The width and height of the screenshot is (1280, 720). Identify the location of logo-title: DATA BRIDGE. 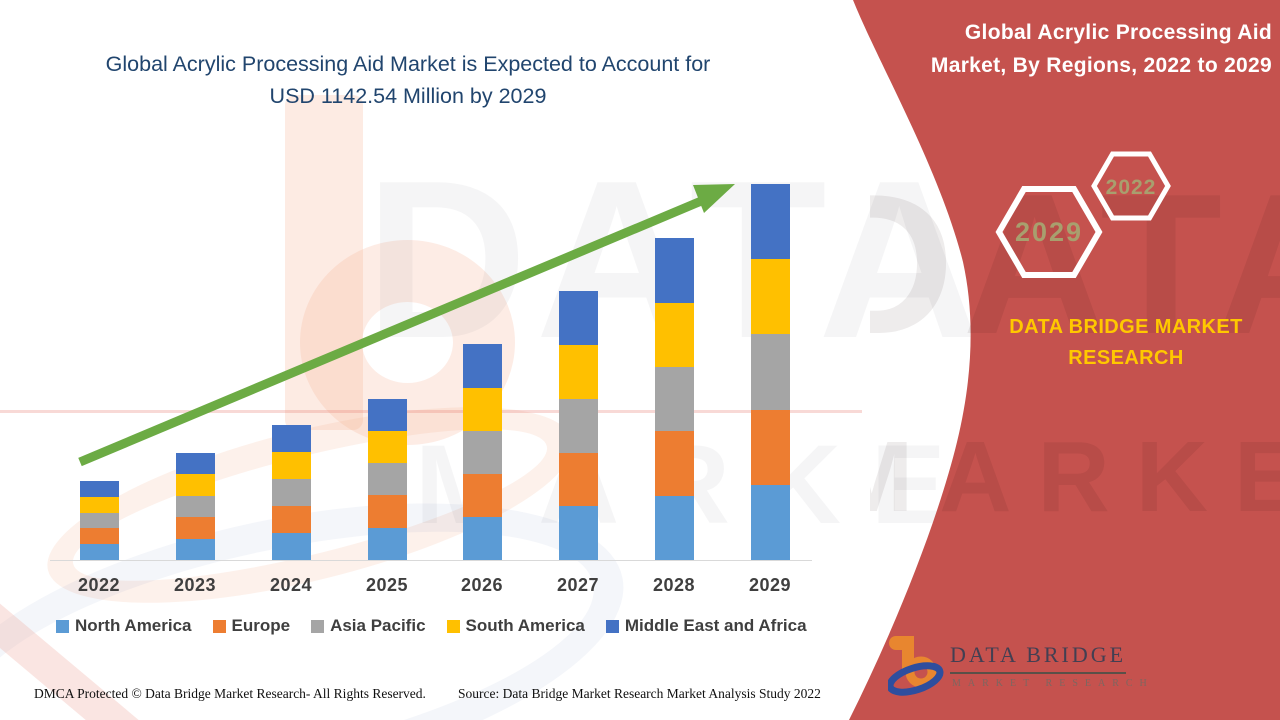
(1038, 658).